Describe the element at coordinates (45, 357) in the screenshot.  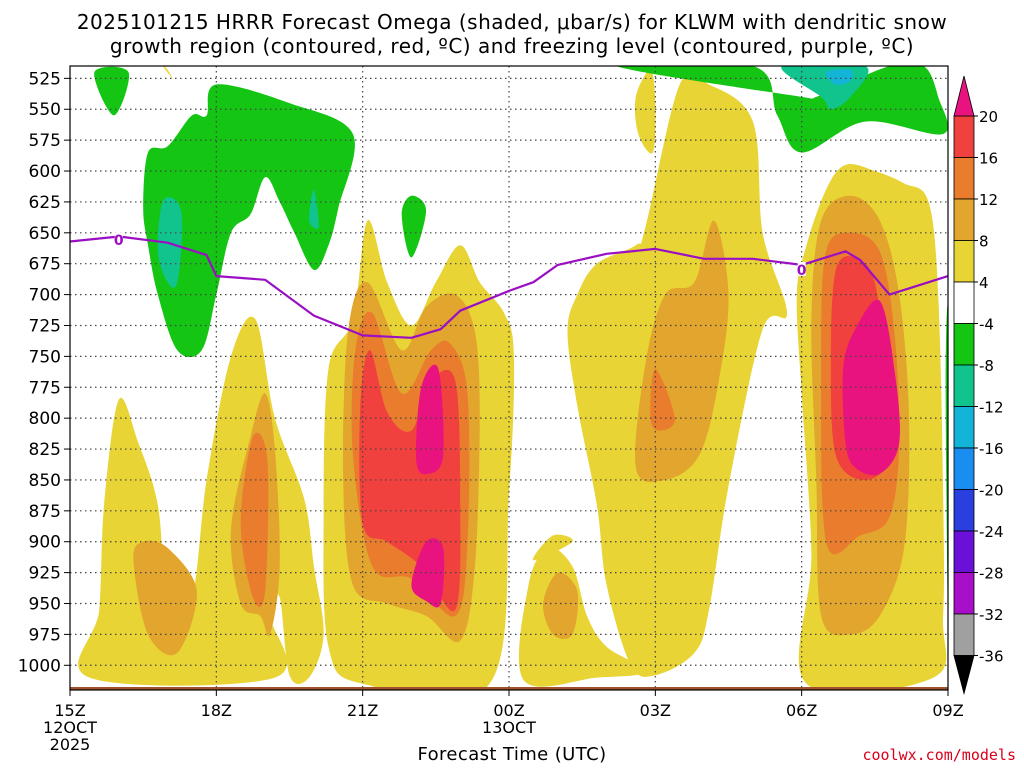
I see `y-tick-label-750: 750` at that location.